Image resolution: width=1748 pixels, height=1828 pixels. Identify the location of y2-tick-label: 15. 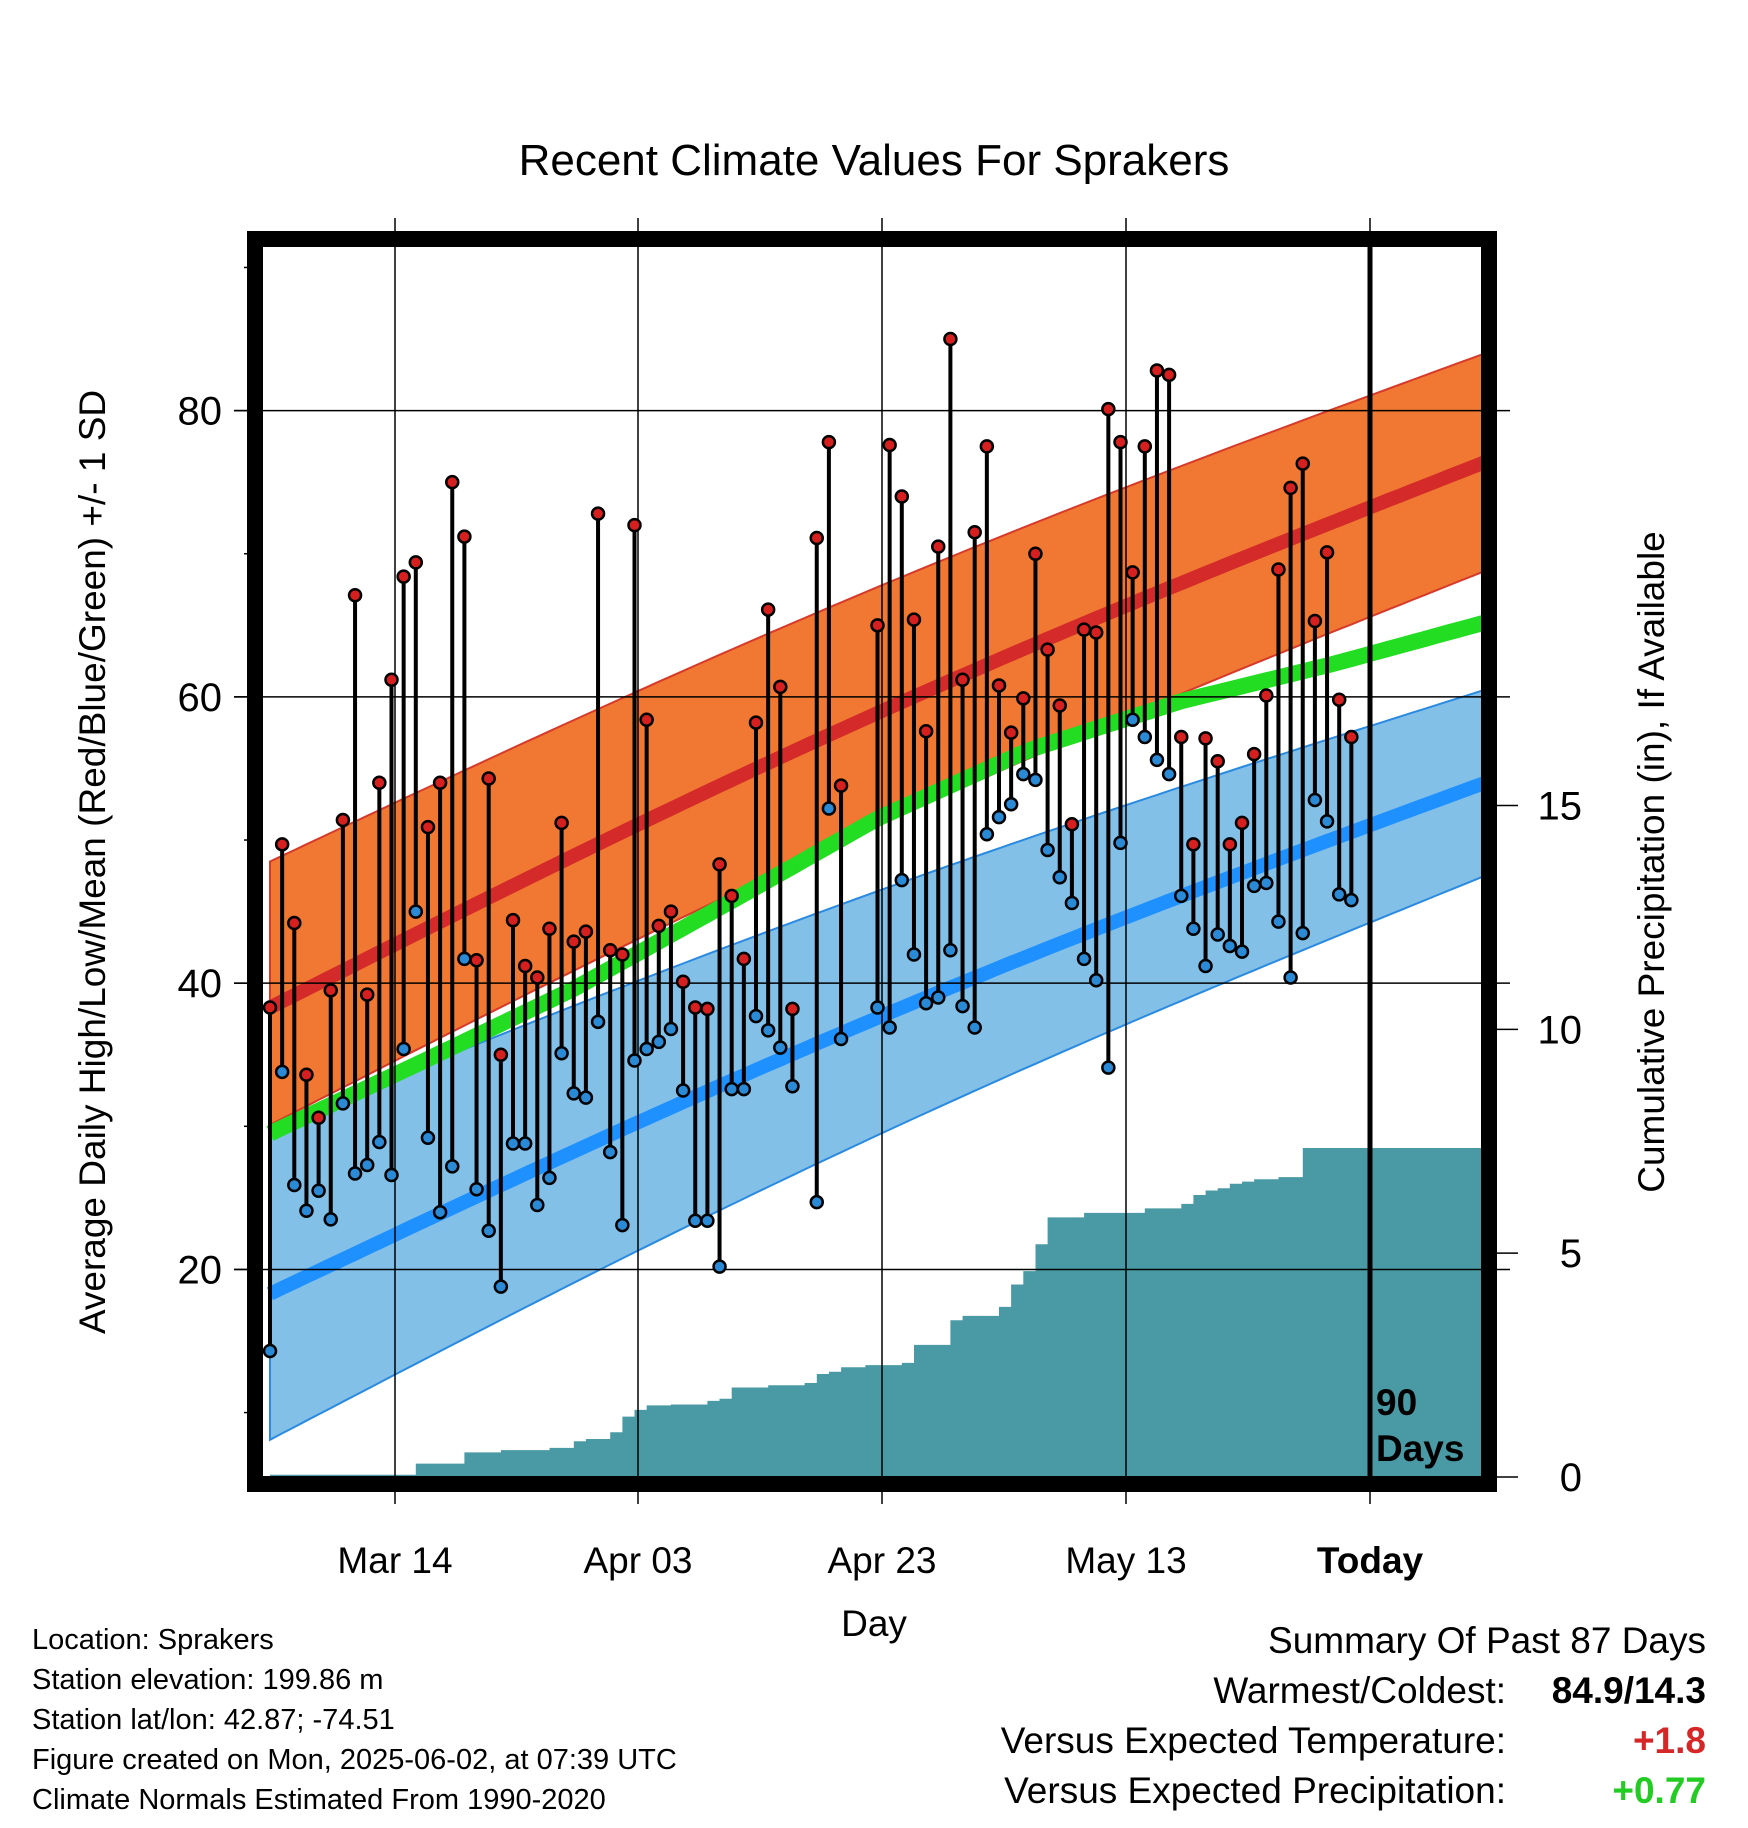
(1560, 807).